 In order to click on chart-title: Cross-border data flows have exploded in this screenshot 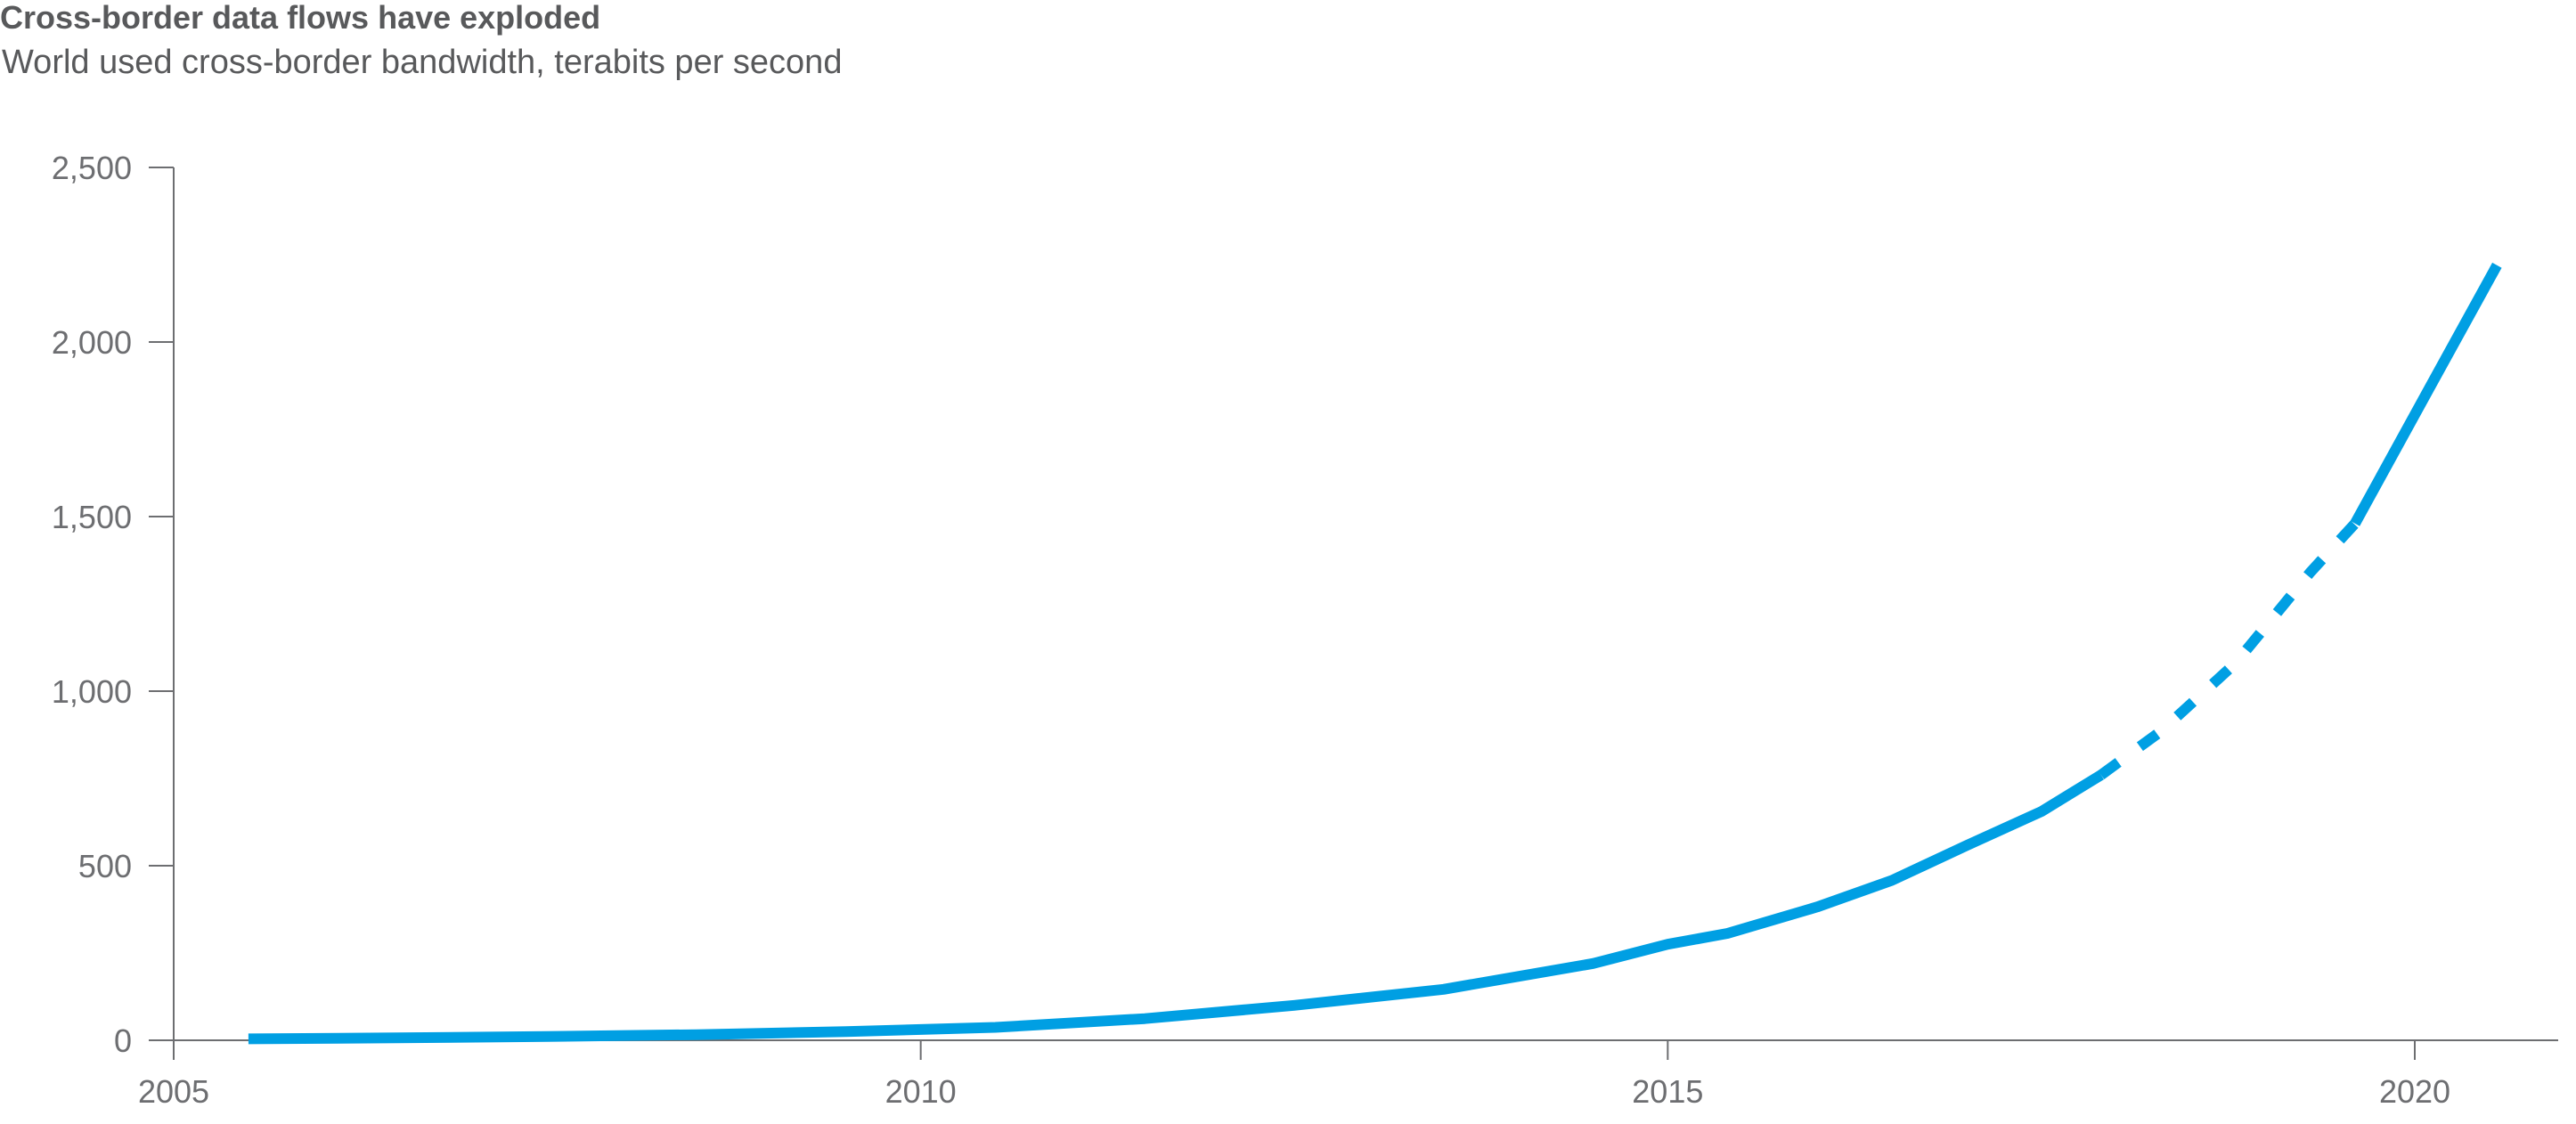, I will do `click(301, 18)`.